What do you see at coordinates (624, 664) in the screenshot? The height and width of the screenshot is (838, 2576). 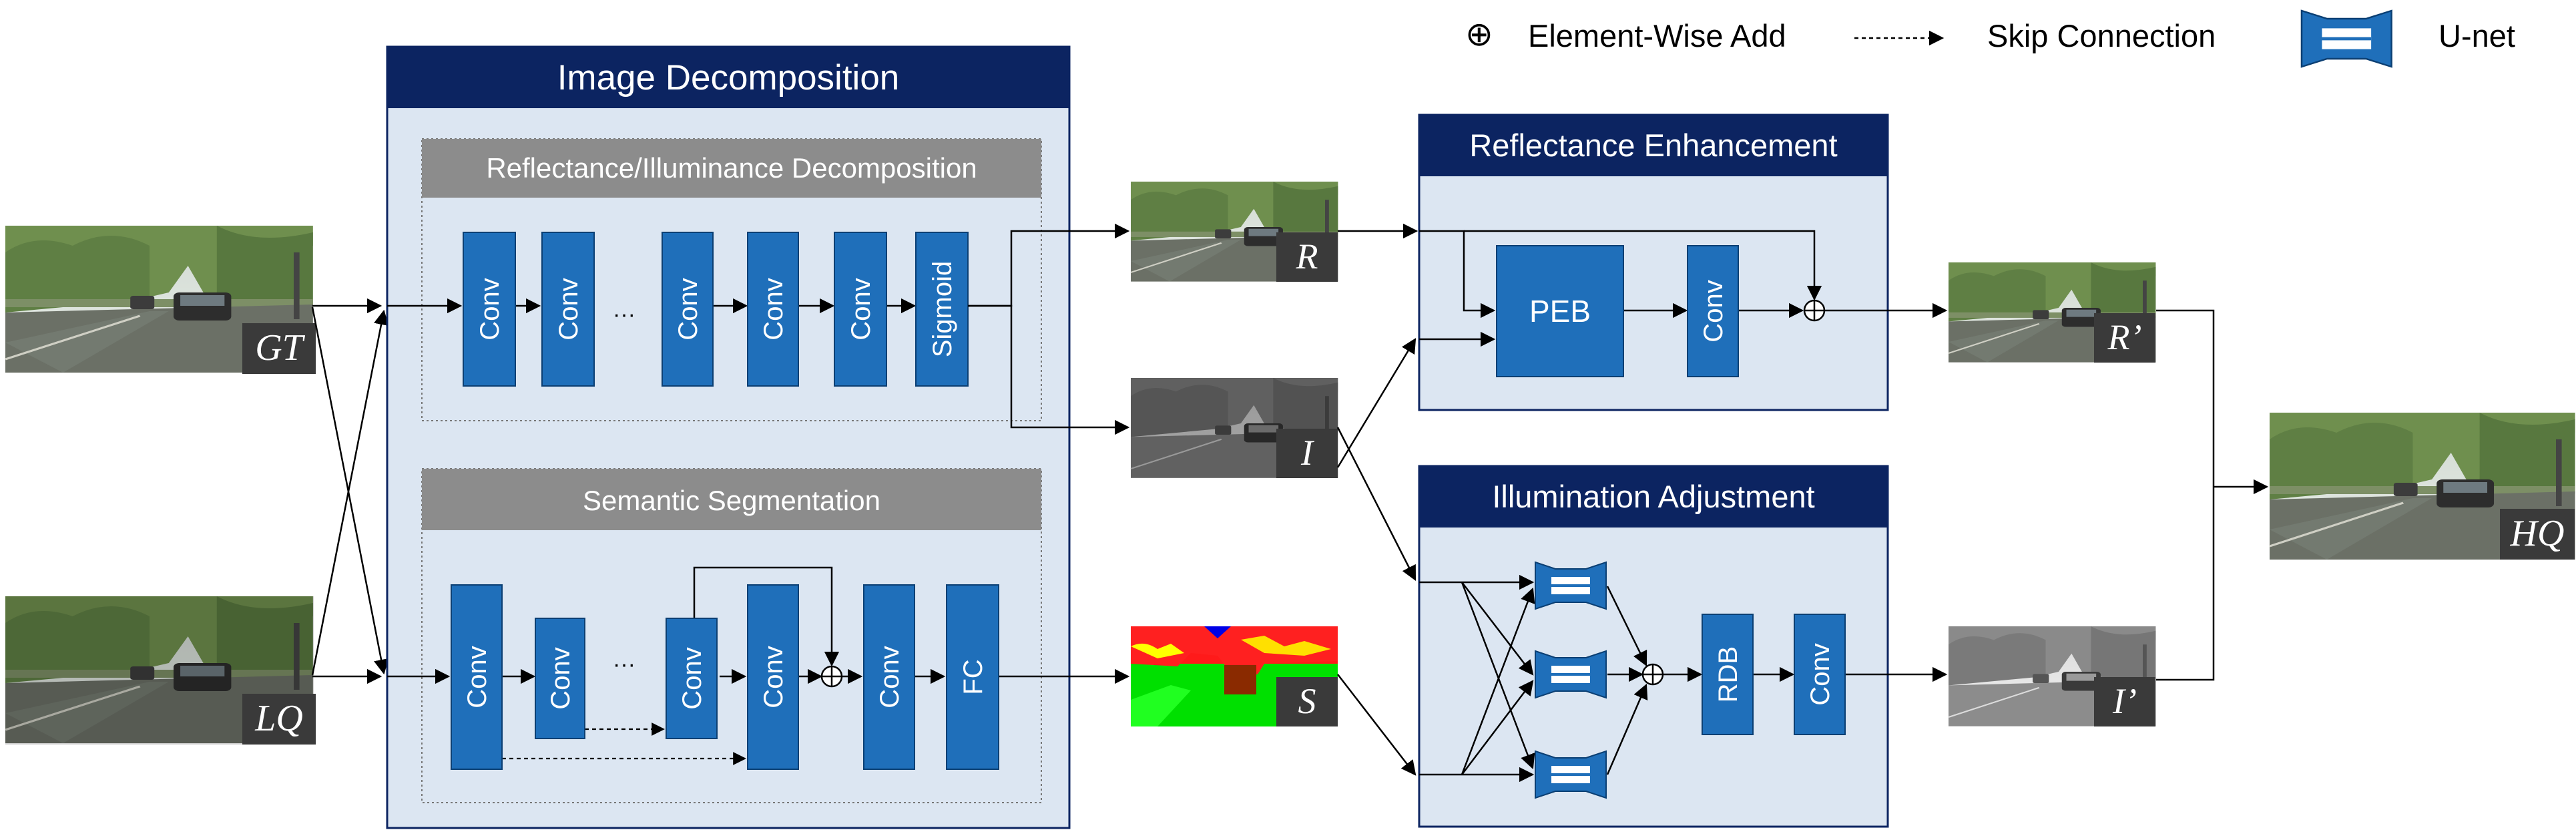 I see `seg-ellipsis: ···` at bounding box center [624, 664].